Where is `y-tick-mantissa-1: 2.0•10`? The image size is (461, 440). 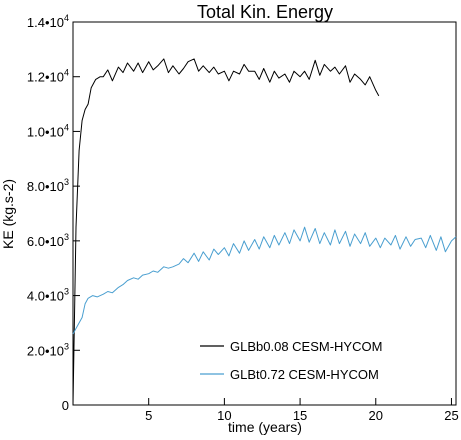
y-tick-mantissa-1: 2.0•10 is located at coordinates (45, 350).